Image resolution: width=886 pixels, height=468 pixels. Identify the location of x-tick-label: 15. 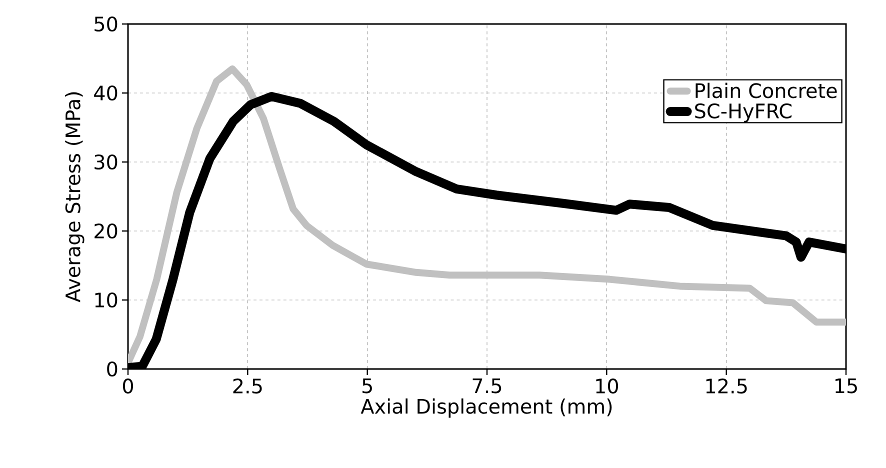
(846, 386).